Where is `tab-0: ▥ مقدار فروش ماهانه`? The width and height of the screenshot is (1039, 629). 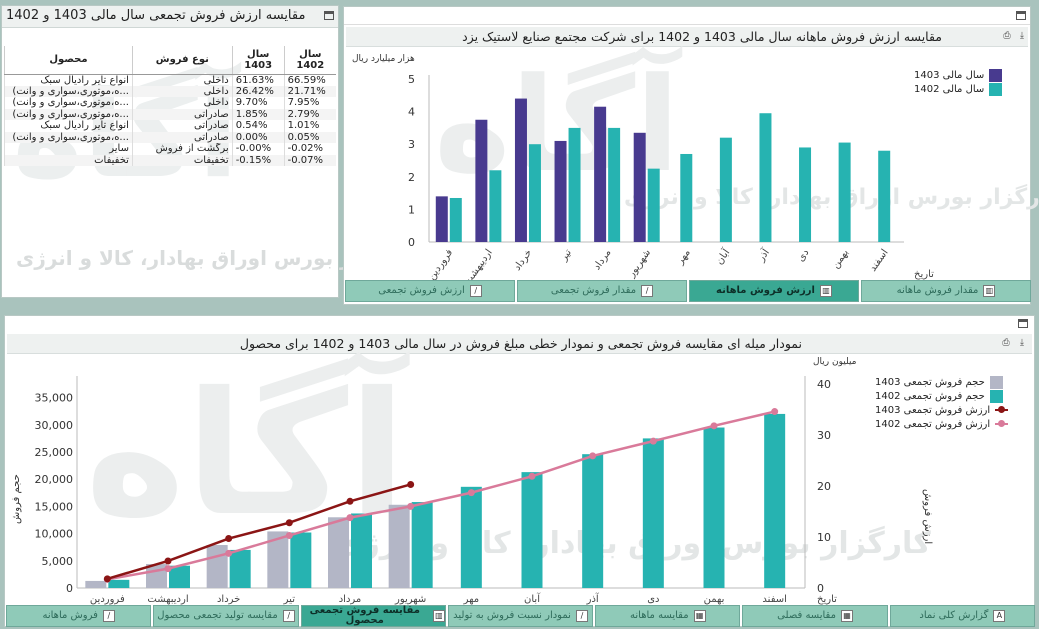
tab-0: ▥ مقدار فروش ماهانه is located at coordinates (946, 291).